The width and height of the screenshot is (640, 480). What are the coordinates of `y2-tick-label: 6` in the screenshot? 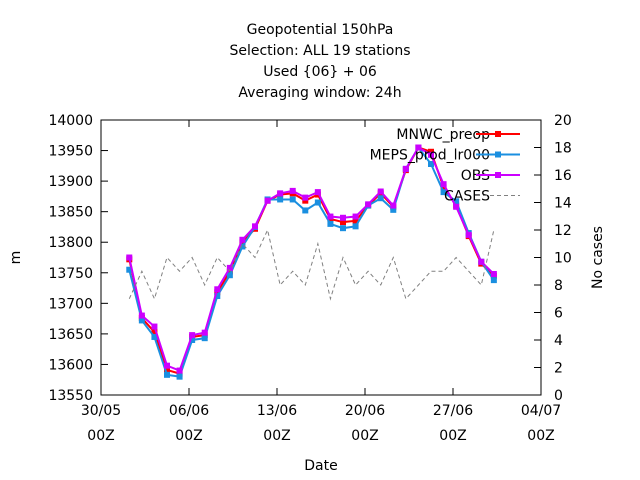 It's located at (558, 314).